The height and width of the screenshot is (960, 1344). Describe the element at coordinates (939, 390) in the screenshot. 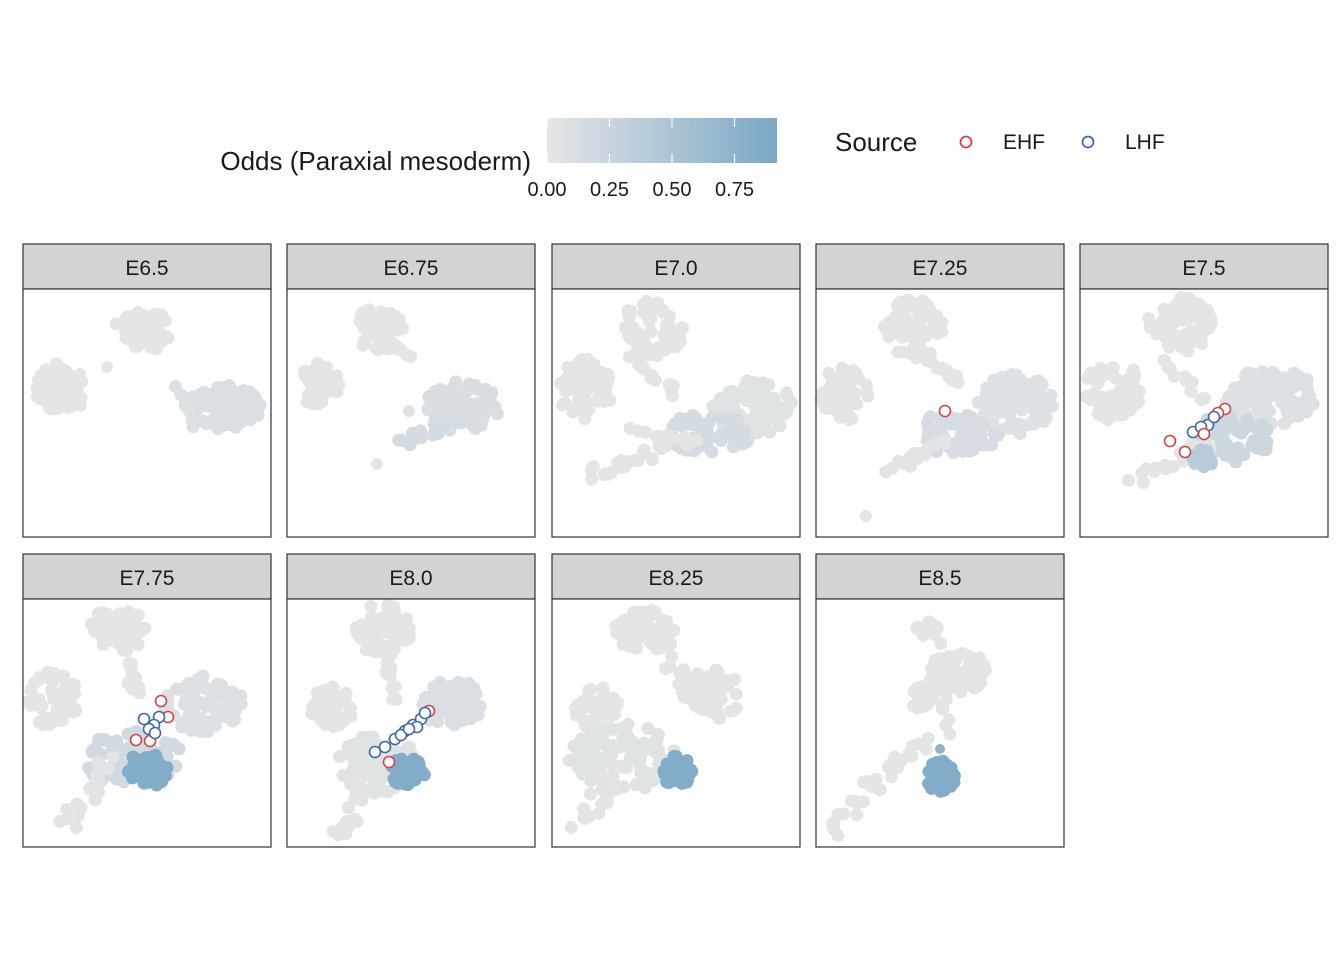

I see `facet-panel-E7.25: E7.25` at that location.